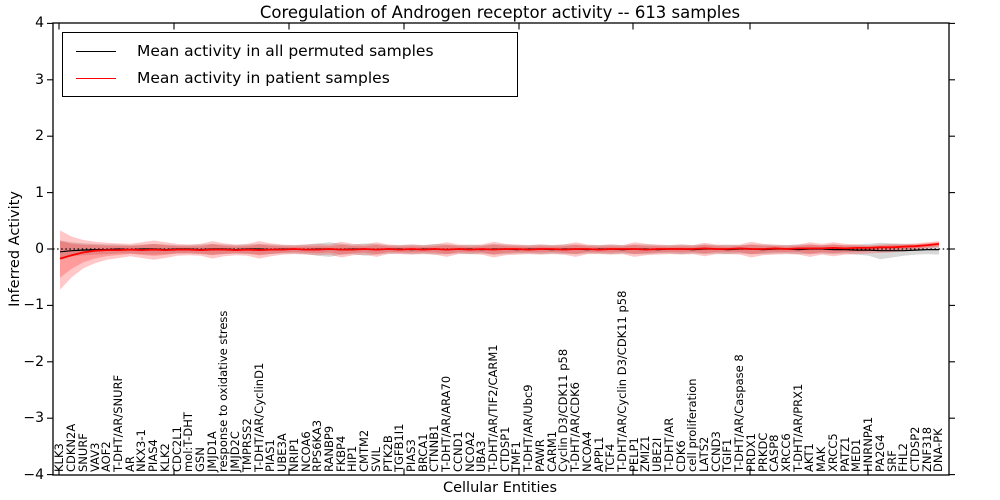 This screenshot has width=1000, height=500. I want to click on y-tick-label: −4, so click(33, 474).